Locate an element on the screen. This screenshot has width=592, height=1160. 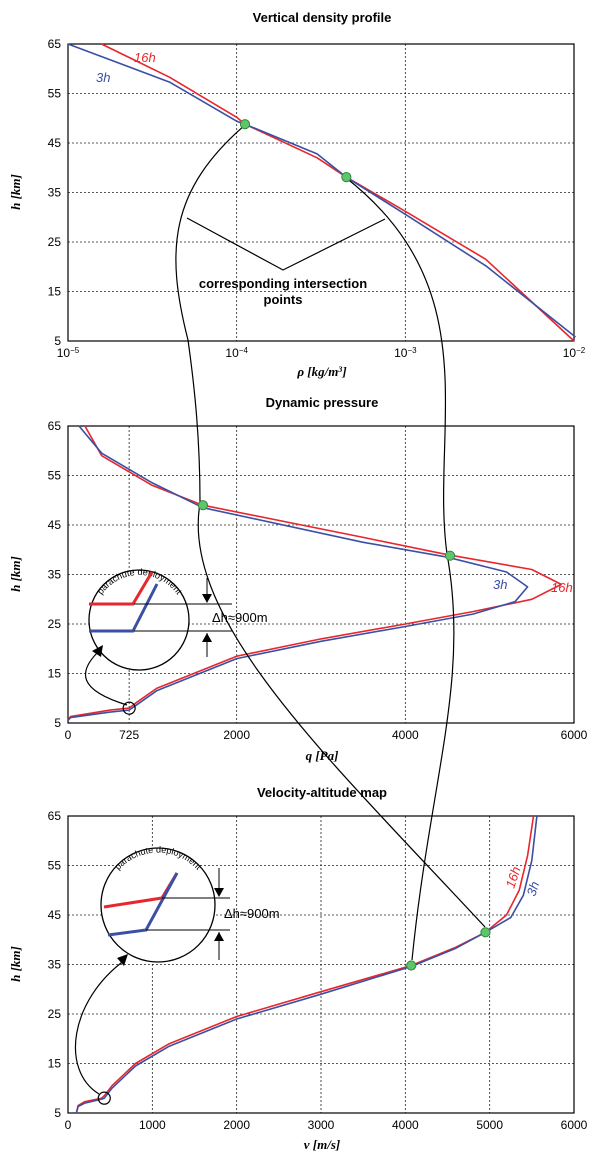
velocity-y-tick-label: 55 is located at coordinates (55, 866).